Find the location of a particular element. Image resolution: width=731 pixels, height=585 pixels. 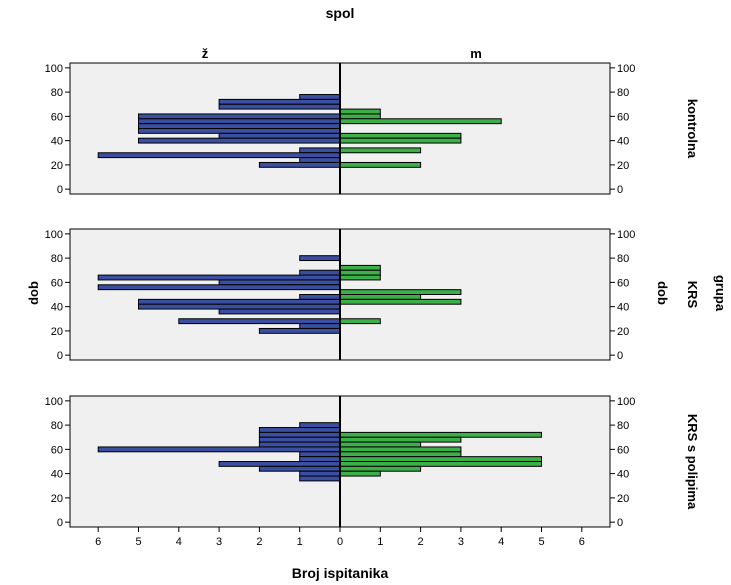

column-label-female: ž is located at coordinates (205, 53).